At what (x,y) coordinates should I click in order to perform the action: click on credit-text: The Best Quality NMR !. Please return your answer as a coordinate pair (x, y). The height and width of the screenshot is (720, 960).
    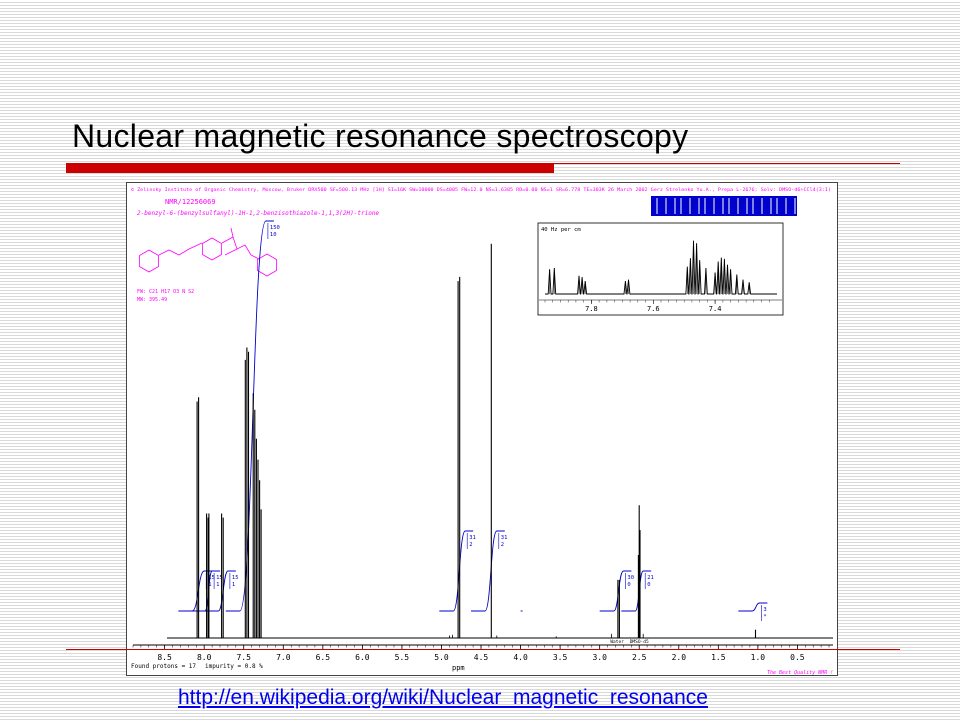
    Looking at the image, I should click on (800, 673).